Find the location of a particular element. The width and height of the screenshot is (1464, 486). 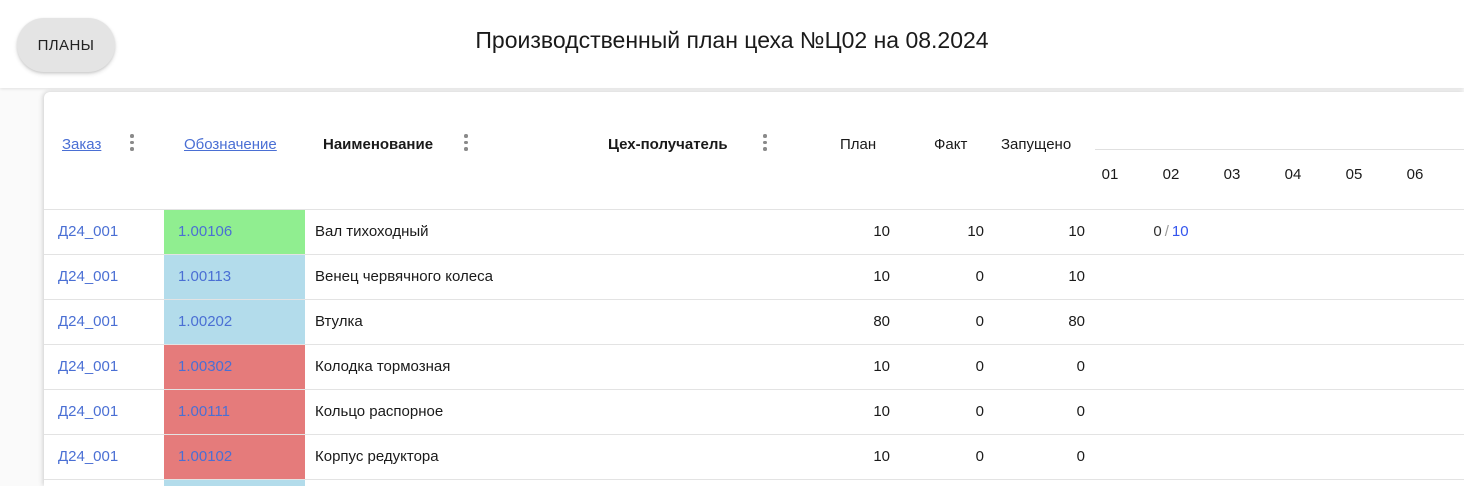

column-header-name: Наименование is located at coordinates (378, 144).